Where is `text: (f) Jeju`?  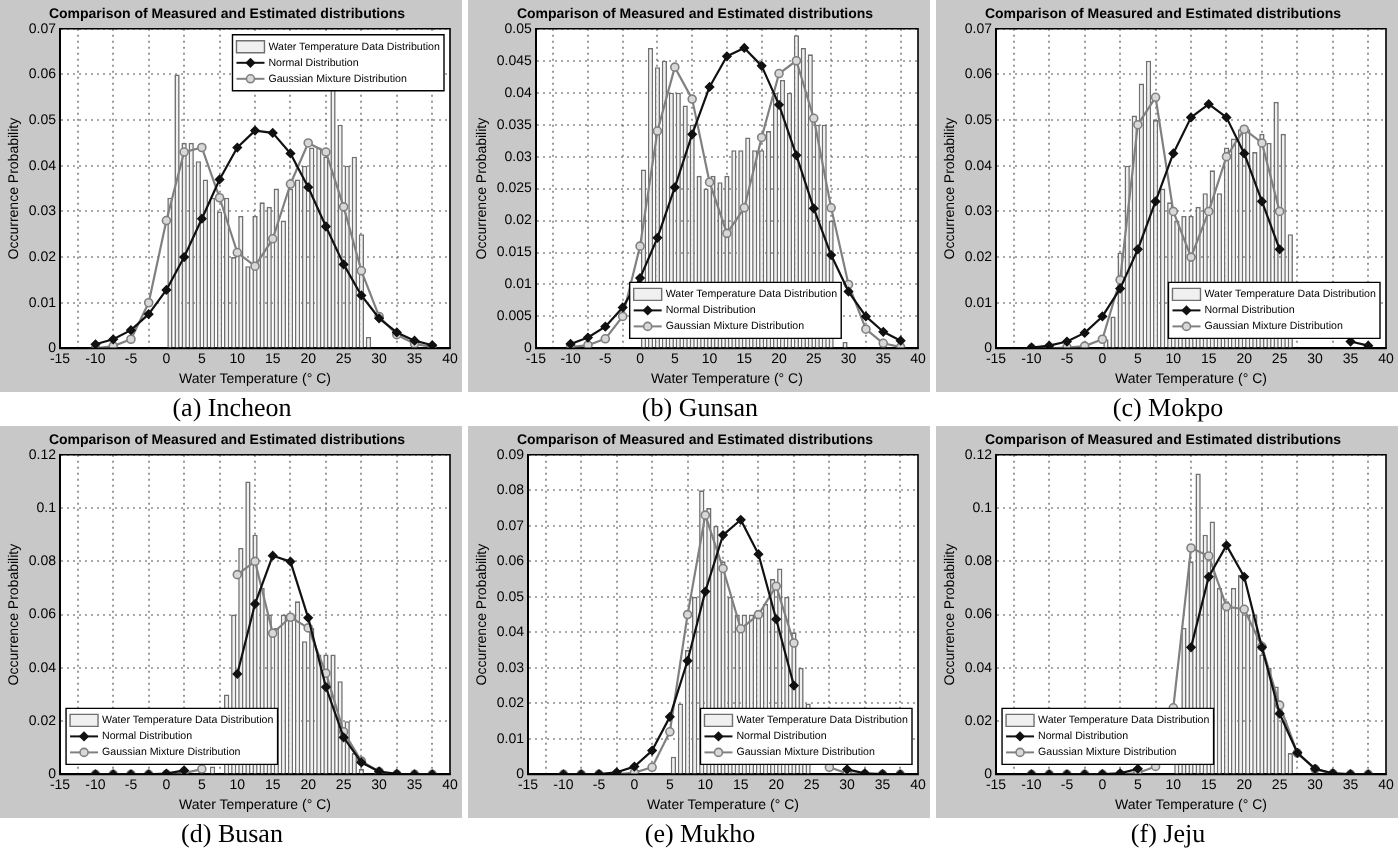
text: (f) Jeju is located at coordinates (1168, 833).